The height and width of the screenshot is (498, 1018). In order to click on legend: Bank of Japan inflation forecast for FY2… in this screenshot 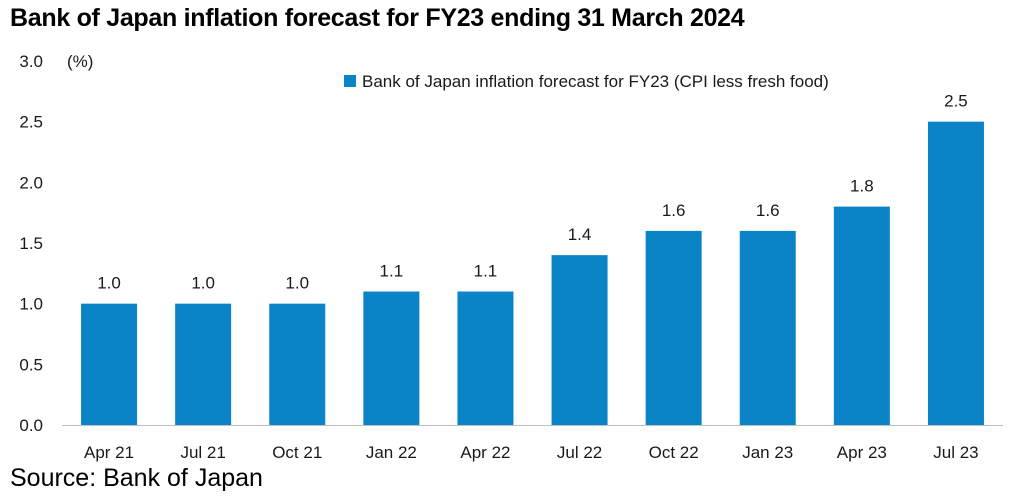, I will do `click(586, 81)`.